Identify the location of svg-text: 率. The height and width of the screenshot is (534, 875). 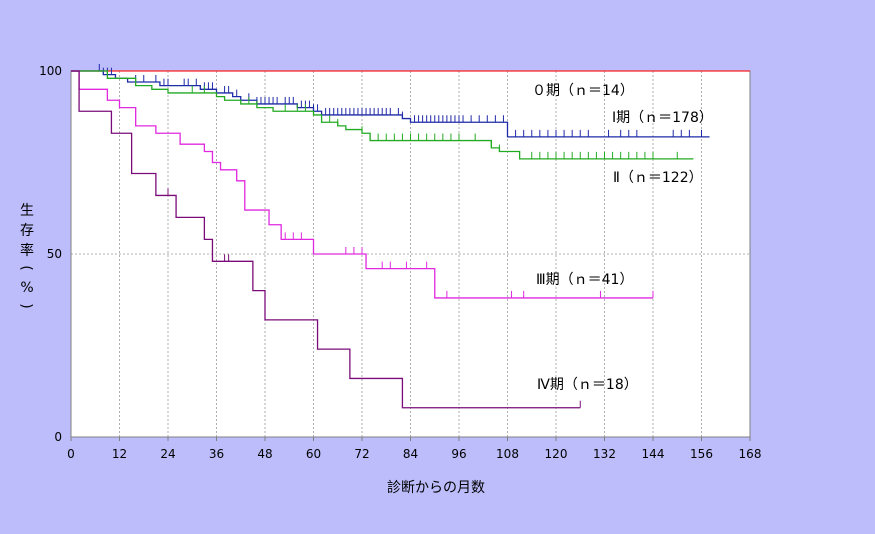
(27, 250).